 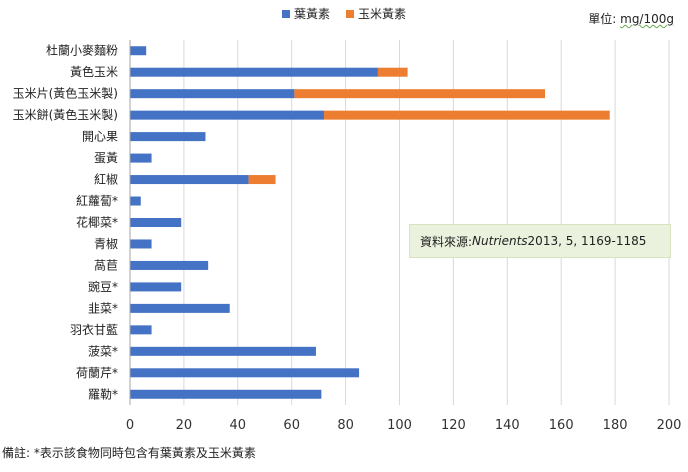 I want to click on legend-label-lutein: 葉黃素, so click(x=312, y=14).